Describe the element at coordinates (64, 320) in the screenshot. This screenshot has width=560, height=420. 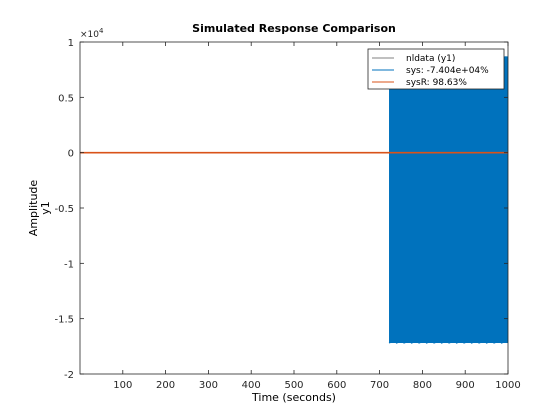
I see `y-tick-label: -1.5` at that location.